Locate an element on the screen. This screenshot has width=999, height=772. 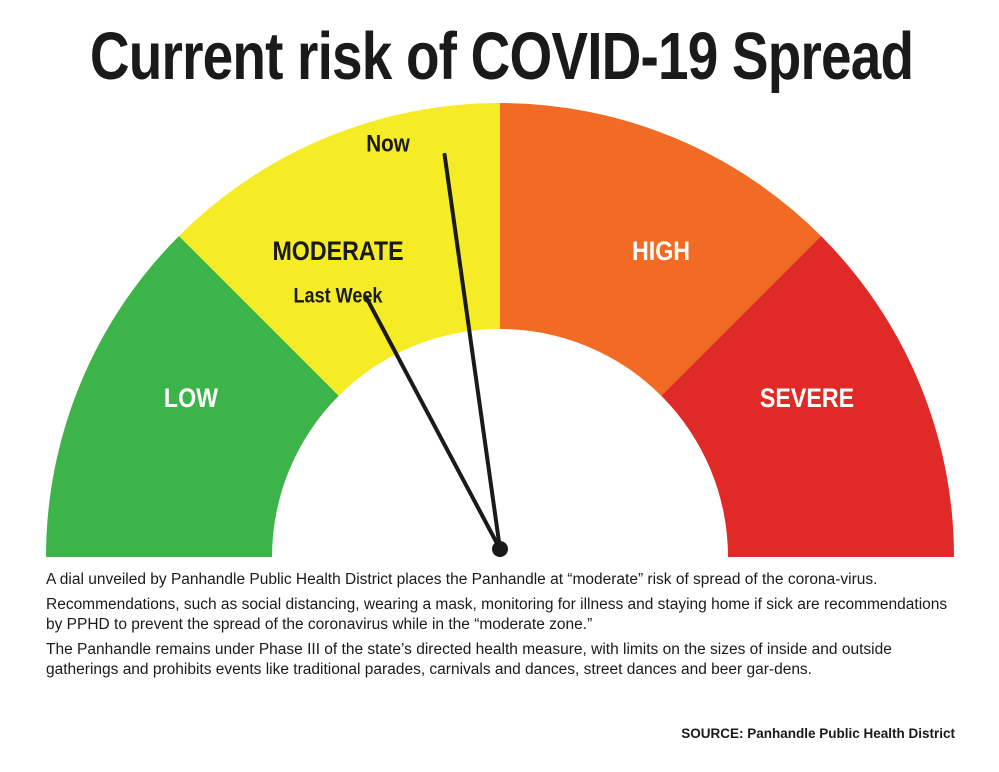
gauge-segment-high is located at coordinates (661, 249).